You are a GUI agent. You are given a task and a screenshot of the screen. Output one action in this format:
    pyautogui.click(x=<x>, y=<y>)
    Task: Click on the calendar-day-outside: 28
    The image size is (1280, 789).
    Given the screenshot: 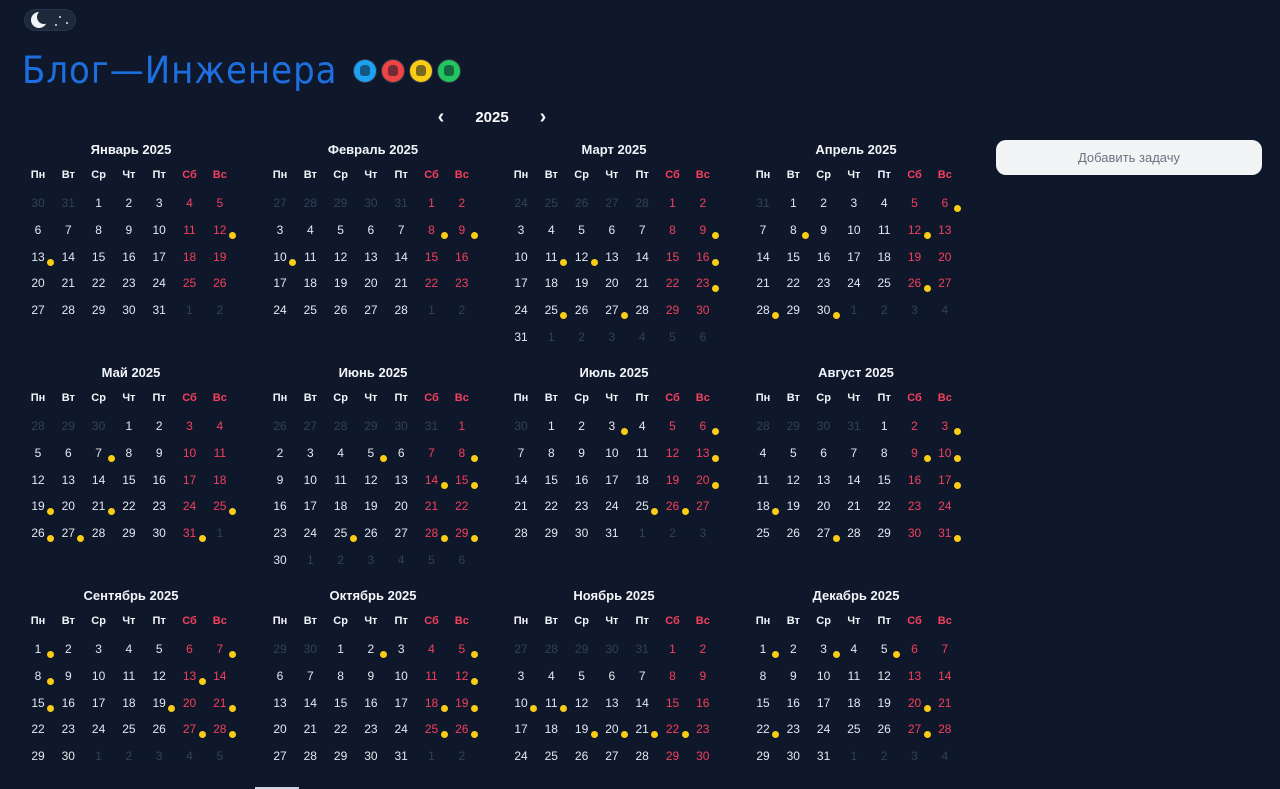 What is the action you would take?
    pyautogui.click(x=310, y=203)
    